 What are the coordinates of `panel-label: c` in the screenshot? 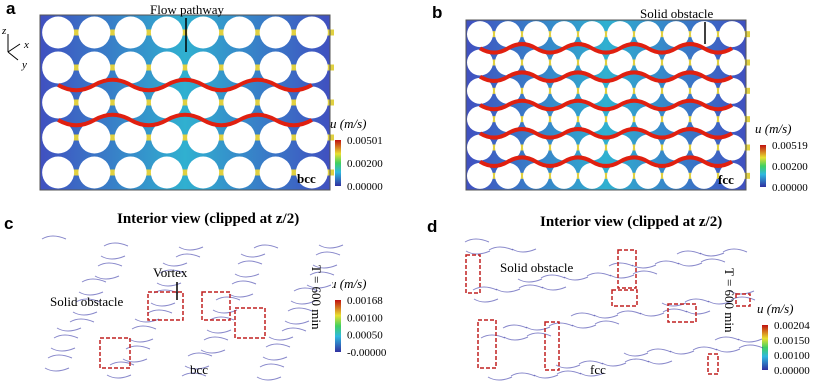 It's located at (8, 223).